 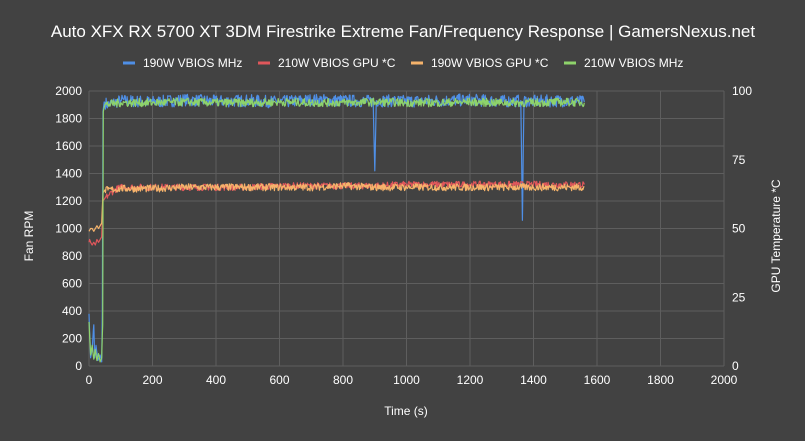 I want to click on x-tick-label: 2000, so click(x=724, y=380).